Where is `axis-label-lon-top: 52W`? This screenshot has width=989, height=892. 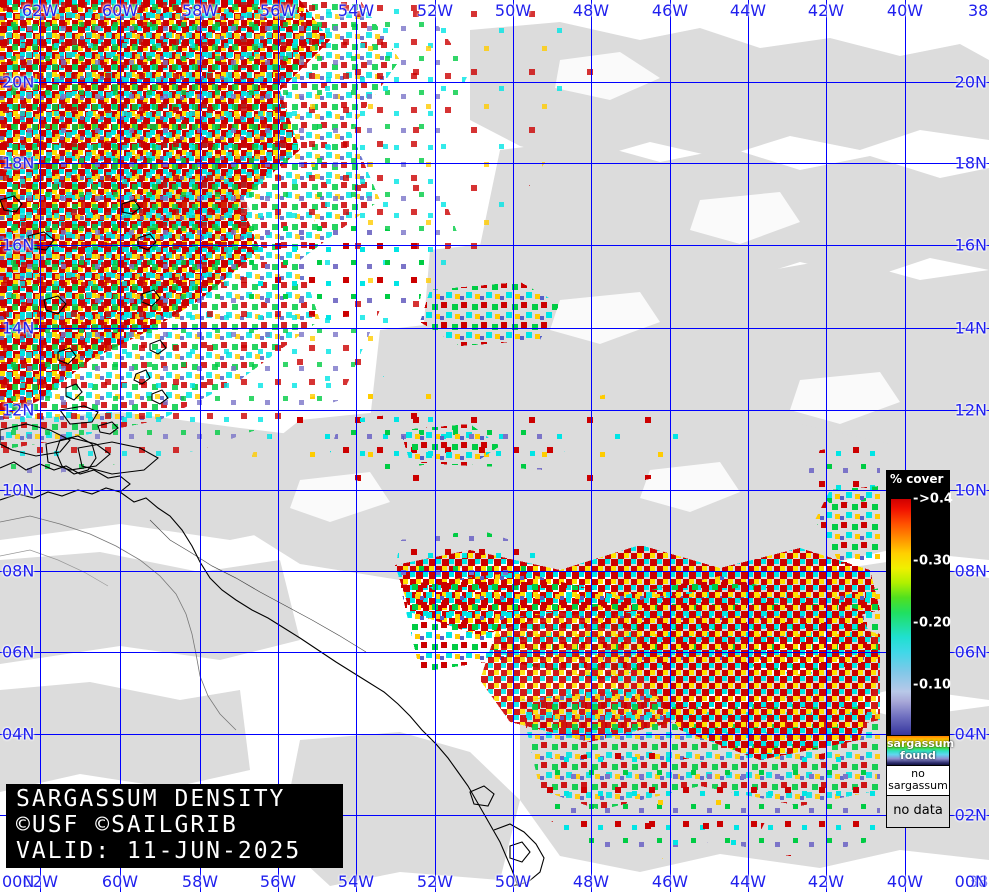 axis-label-lon-top: 52W is located at coordinates (435, 10).